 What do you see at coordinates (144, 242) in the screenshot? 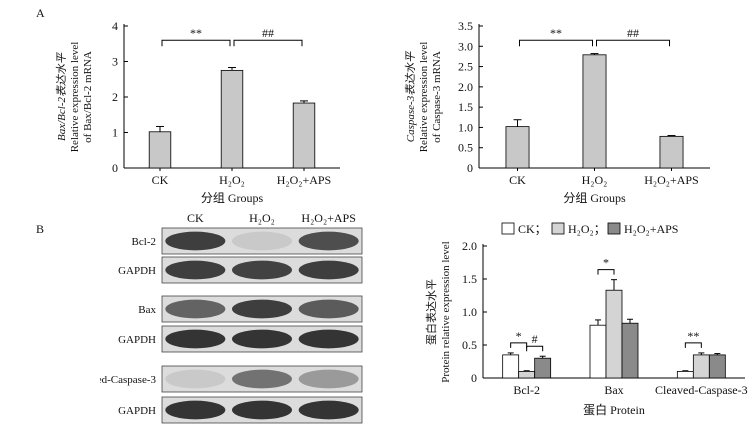
I see `blot-row-label: Bcl-2` at bounding box center [144, 242].